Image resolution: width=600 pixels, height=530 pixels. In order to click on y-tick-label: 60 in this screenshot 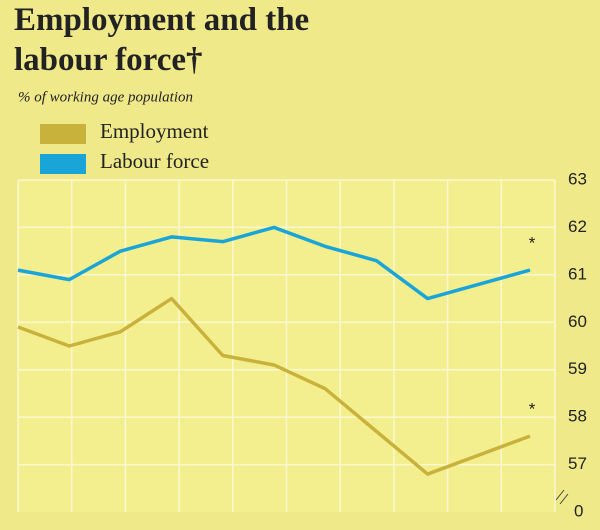, I will do `click(577, 321)`.